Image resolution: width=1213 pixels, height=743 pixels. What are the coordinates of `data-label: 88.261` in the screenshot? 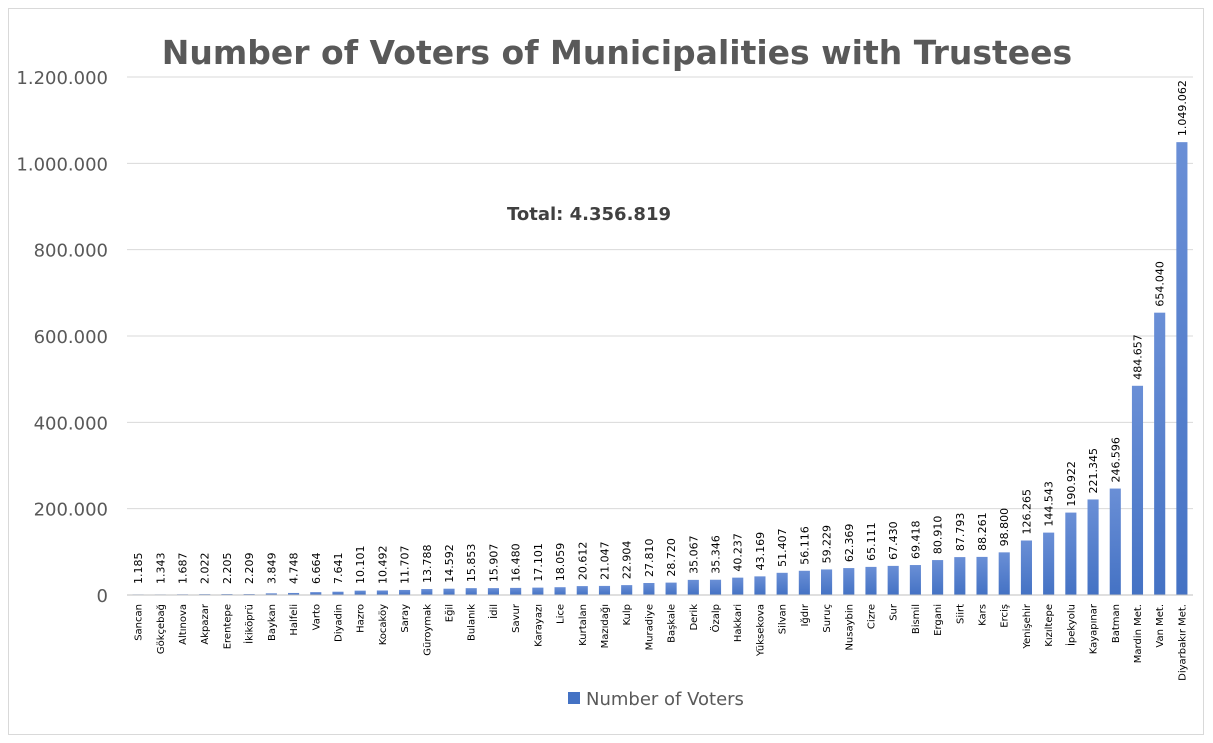 It's located at (982, 531).